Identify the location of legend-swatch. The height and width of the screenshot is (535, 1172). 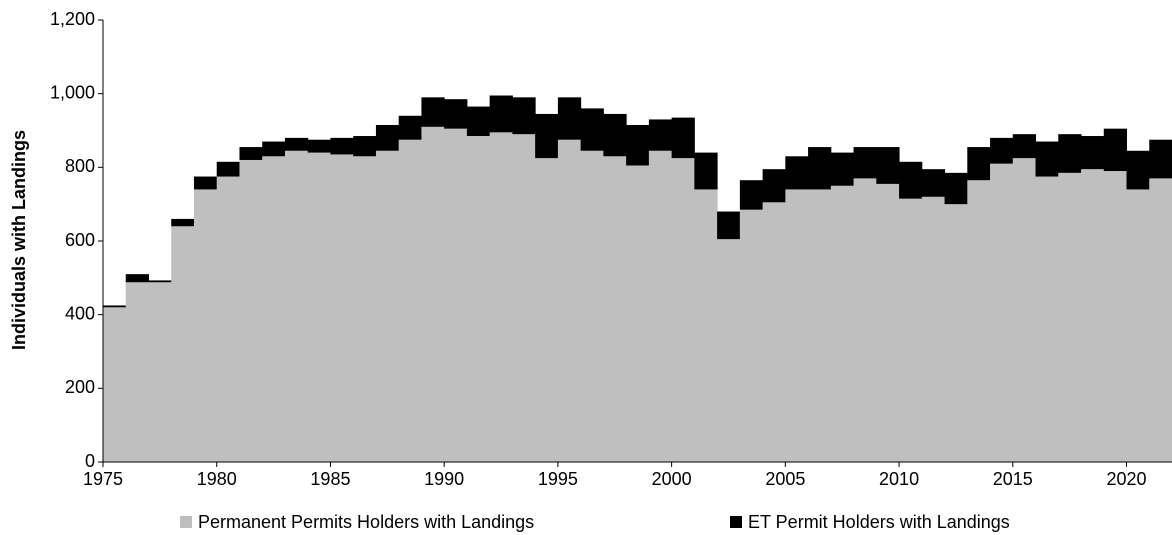
(736, 522).